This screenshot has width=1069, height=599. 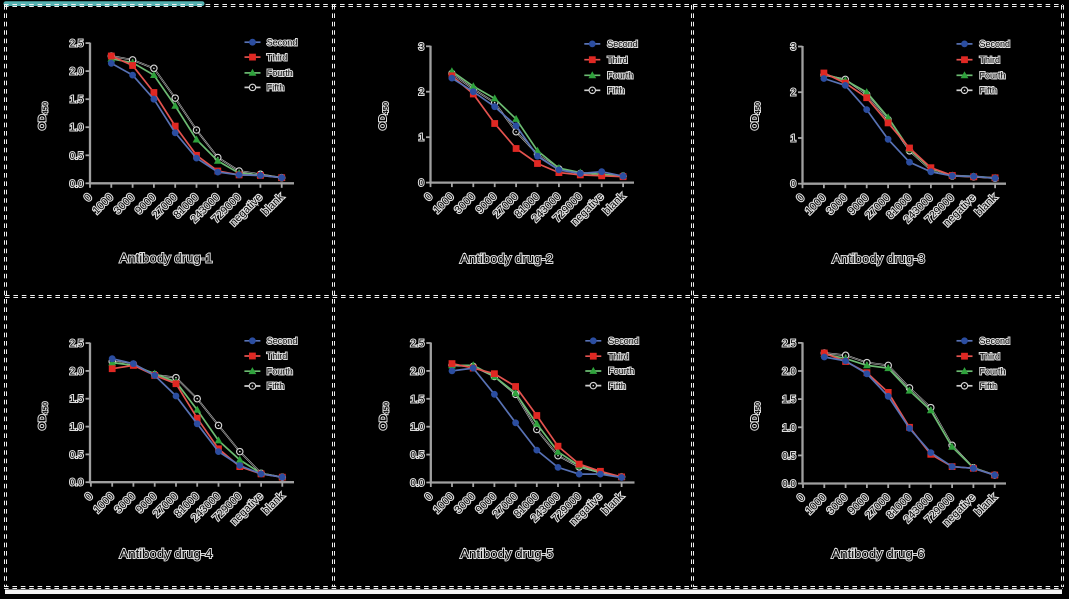 I want to click on svg-text: Antibody drug-5, so click(x=506, y=553).